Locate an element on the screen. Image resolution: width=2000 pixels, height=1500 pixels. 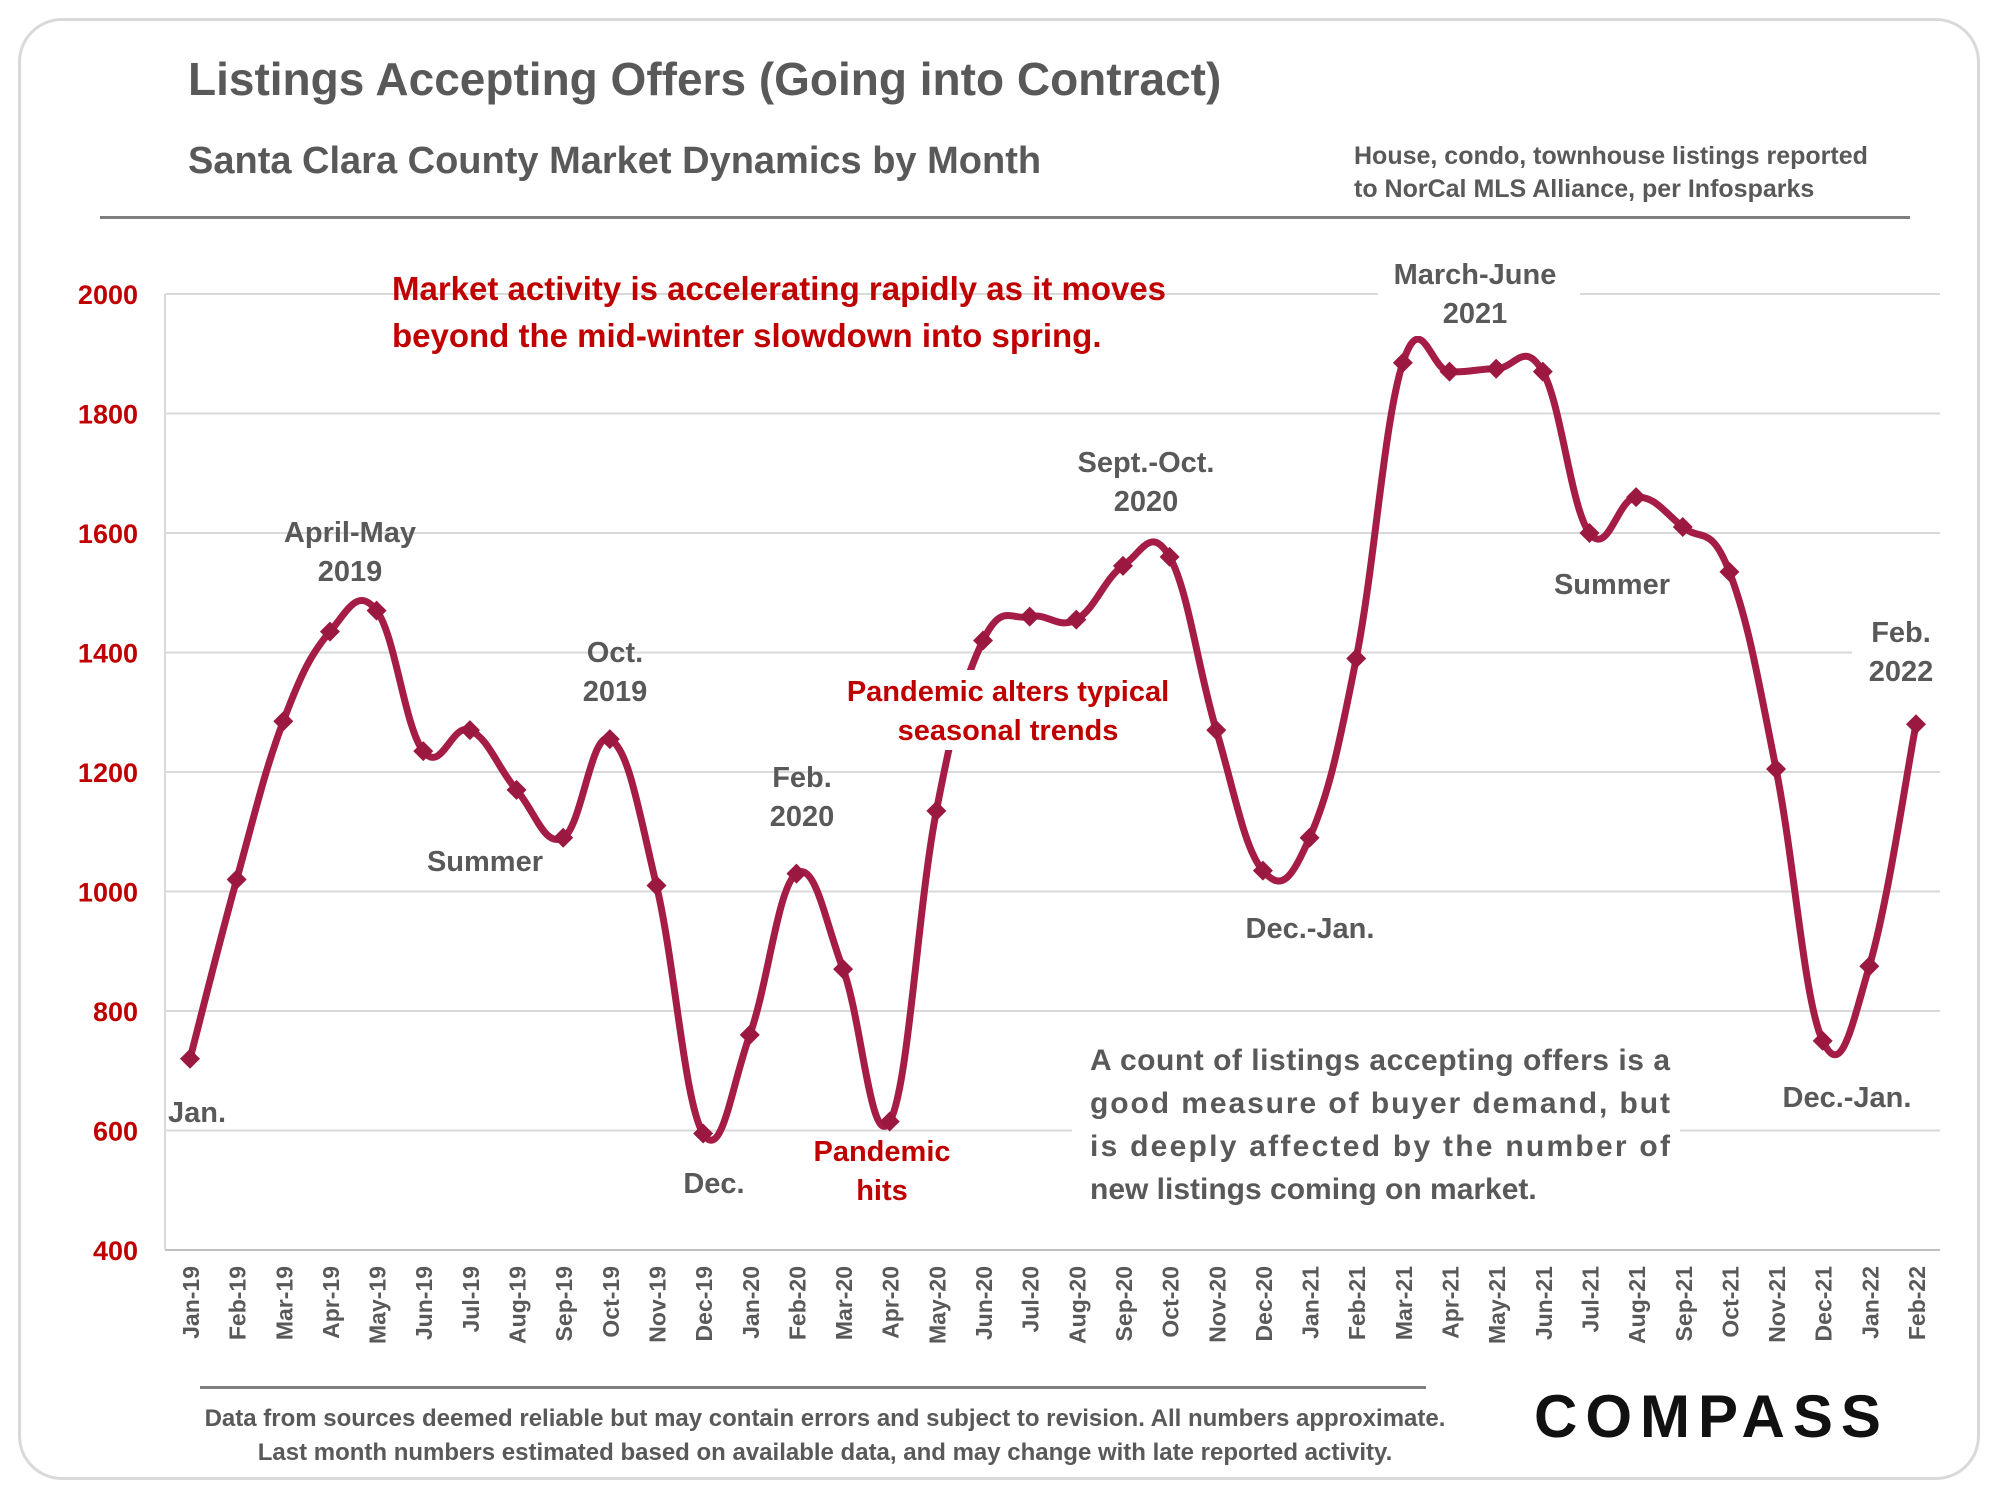
x-tick-label: Apr-20 is located at coordinates (891, 1302).